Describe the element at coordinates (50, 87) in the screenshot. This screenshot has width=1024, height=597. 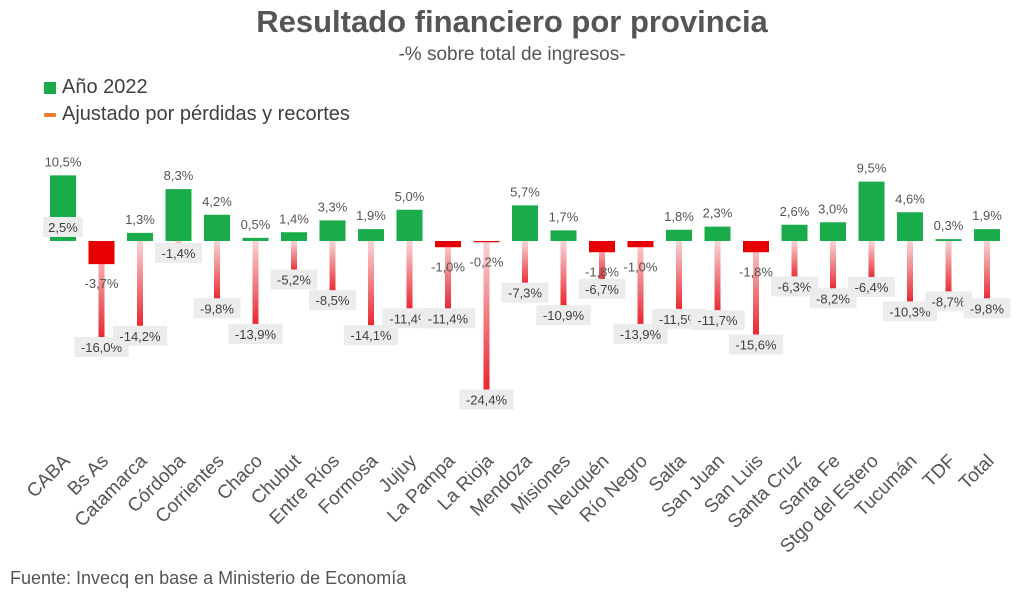
I see `legend-swatch-green` at that location.